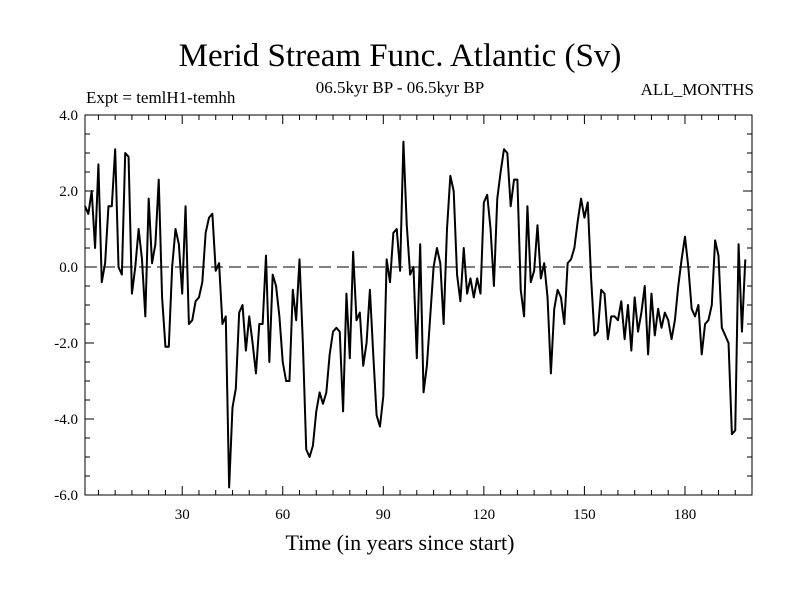  Describe the element at coordinates (697, 89) in the screenshot. I see `months-label: ALL_MONTHS` at that location.